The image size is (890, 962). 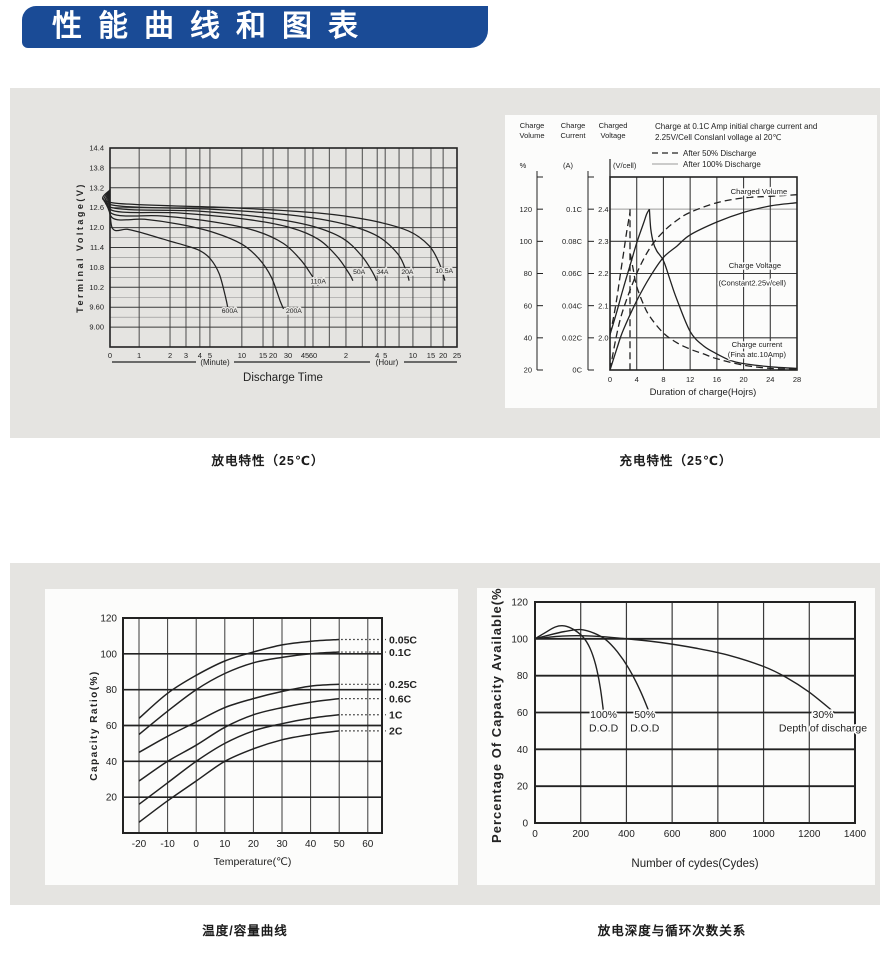 I want to click on svg-text: 12, so click(x=690, y=379).